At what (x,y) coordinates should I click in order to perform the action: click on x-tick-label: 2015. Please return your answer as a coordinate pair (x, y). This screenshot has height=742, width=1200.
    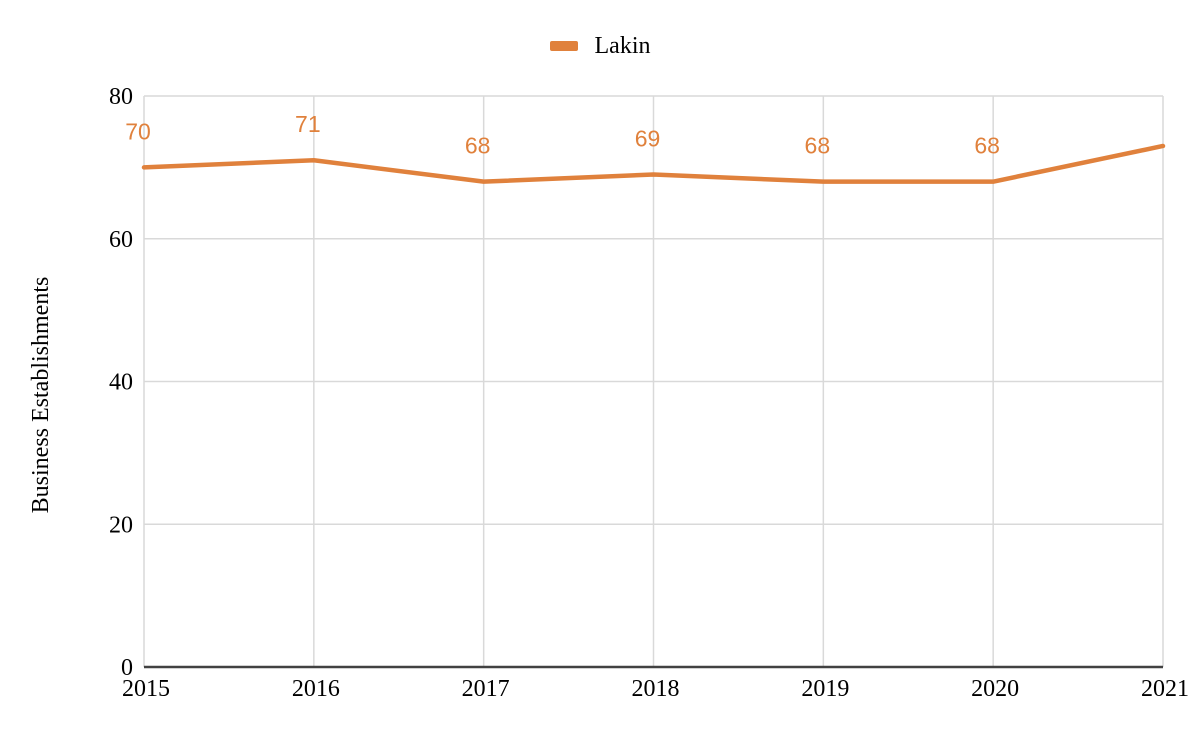
    Looking at the image, I should click on (146, 689).